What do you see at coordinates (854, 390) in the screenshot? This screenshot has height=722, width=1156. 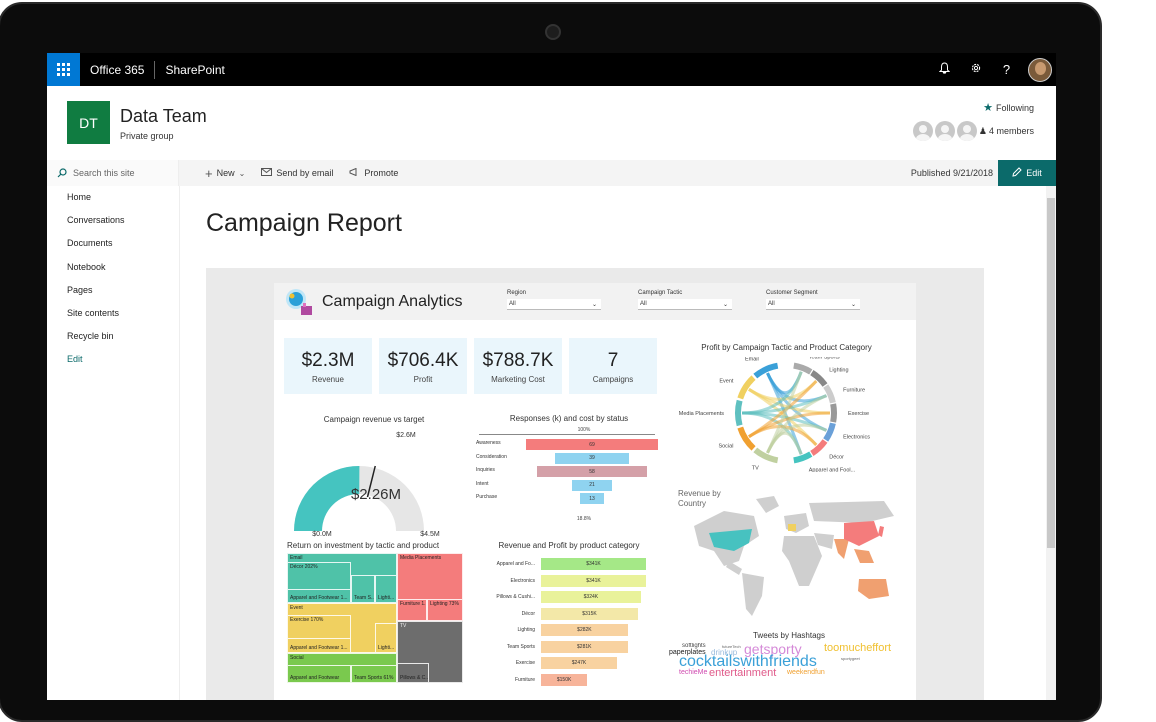 I see `chord-label: Furniture` at bounding box center [854, 390].